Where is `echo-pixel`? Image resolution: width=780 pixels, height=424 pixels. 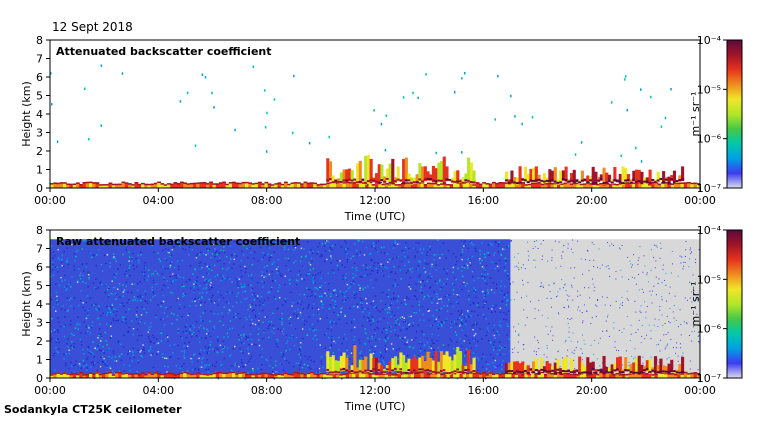 echo-pixel is located at coordinates (274, 99).